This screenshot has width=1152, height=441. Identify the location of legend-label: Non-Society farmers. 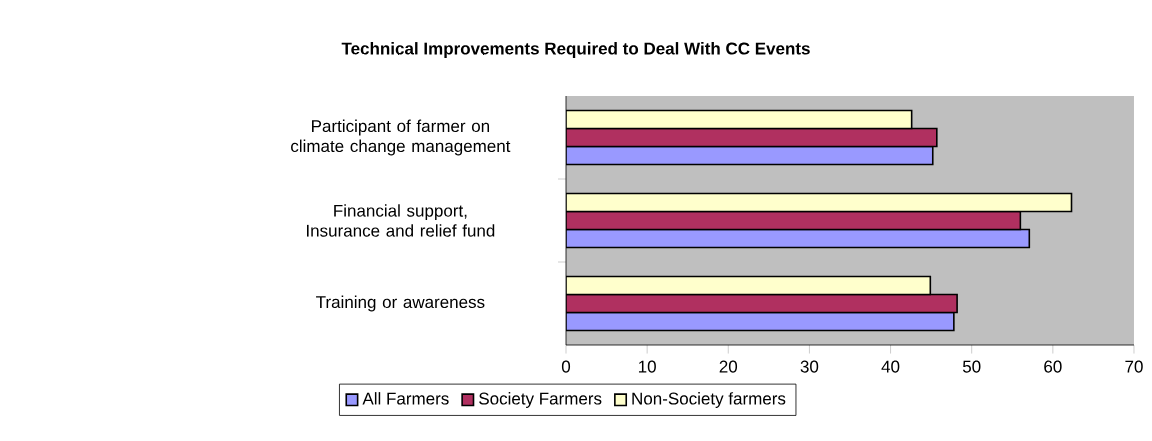
(709, 400).